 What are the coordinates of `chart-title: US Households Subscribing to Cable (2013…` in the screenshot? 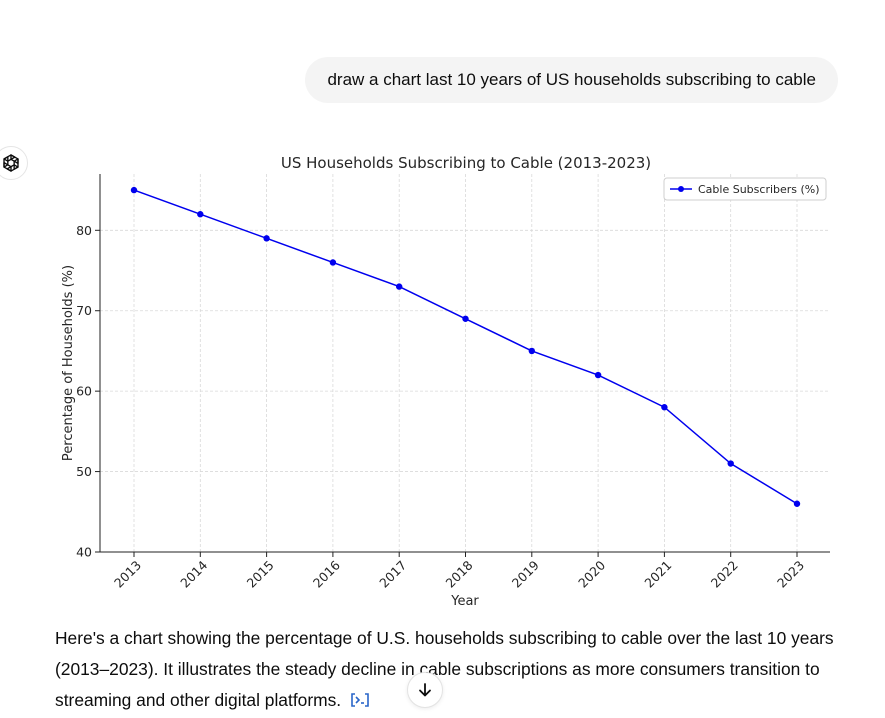 It's located at (466, 163).